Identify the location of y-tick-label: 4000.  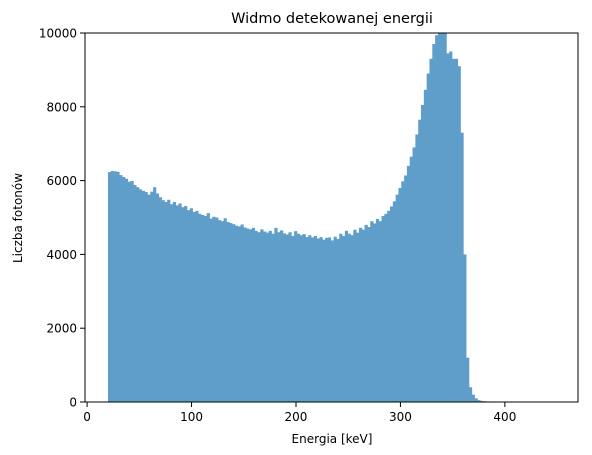
(61, 255).